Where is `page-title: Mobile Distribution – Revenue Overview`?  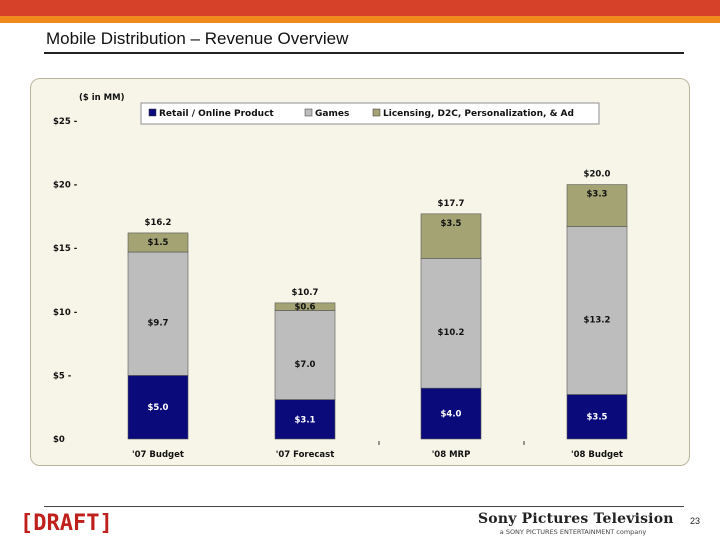
page-title: Mobile Distribution – Revenue Overview is located at coordinates (197, 38).